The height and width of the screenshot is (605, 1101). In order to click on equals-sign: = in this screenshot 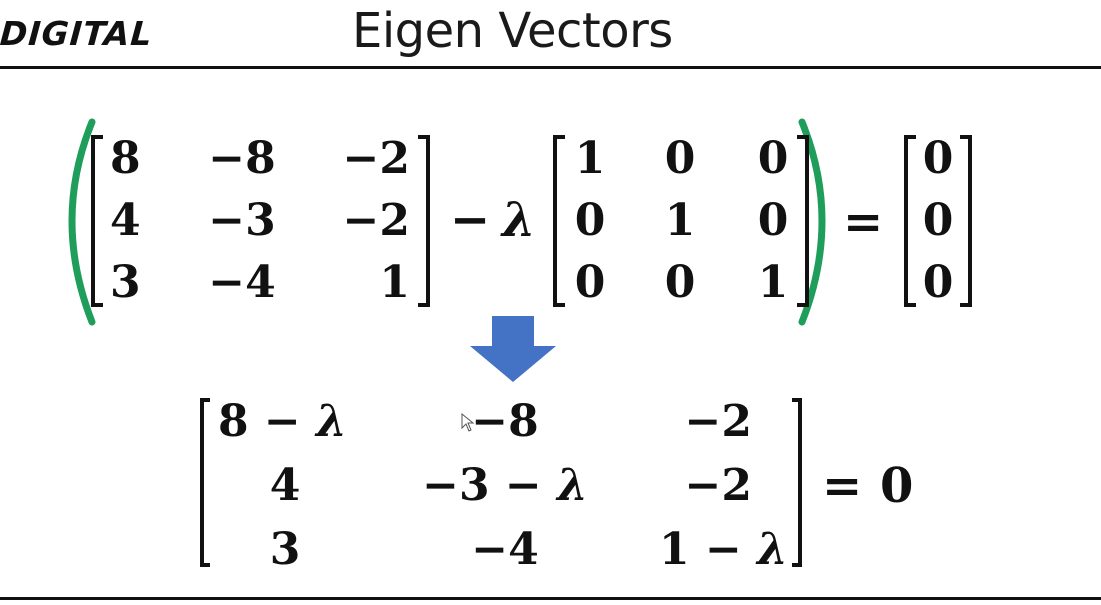, I will do `click(863, 222)`.